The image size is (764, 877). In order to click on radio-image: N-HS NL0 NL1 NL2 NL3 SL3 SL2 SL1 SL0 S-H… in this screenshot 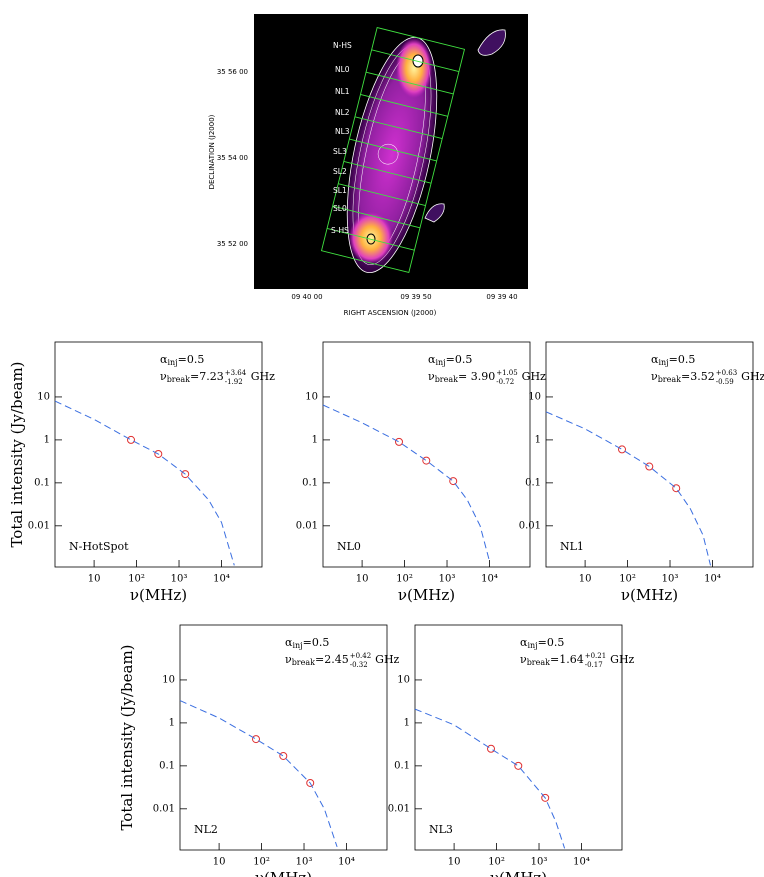, I will do `click(368, 165)`.